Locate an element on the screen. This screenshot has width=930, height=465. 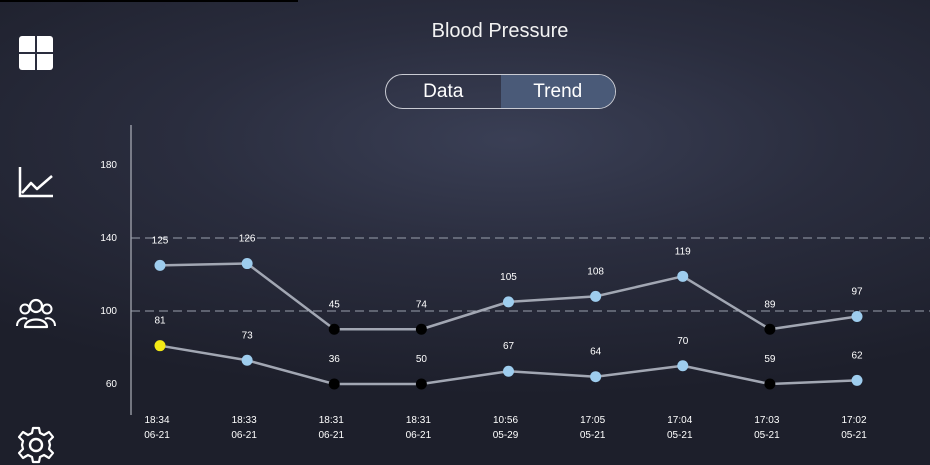
systolic-value-label-8: 97 is located at coordinates (857, 291).